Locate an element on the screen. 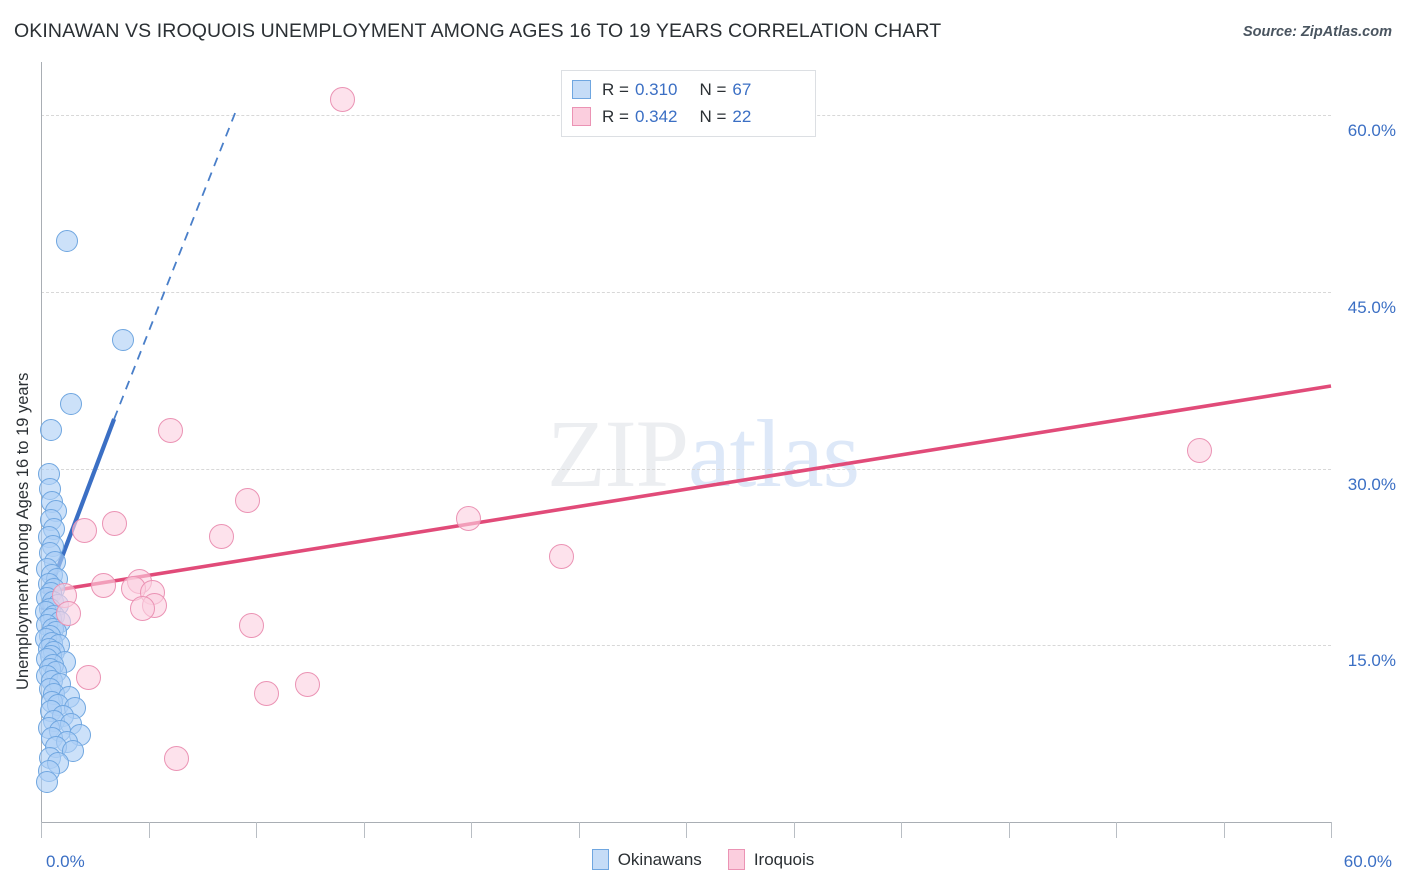 The width and height of the screenshot is (1406, 892). legend-item-okinawans: Okinawans is located at coordinates (646, 859).